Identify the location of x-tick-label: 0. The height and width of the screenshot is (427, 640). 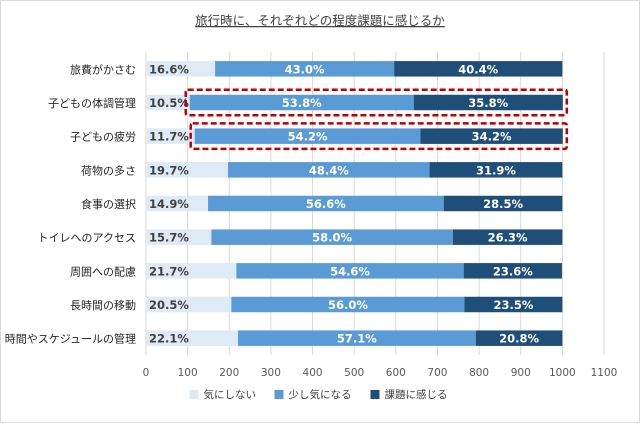
(146, 373).